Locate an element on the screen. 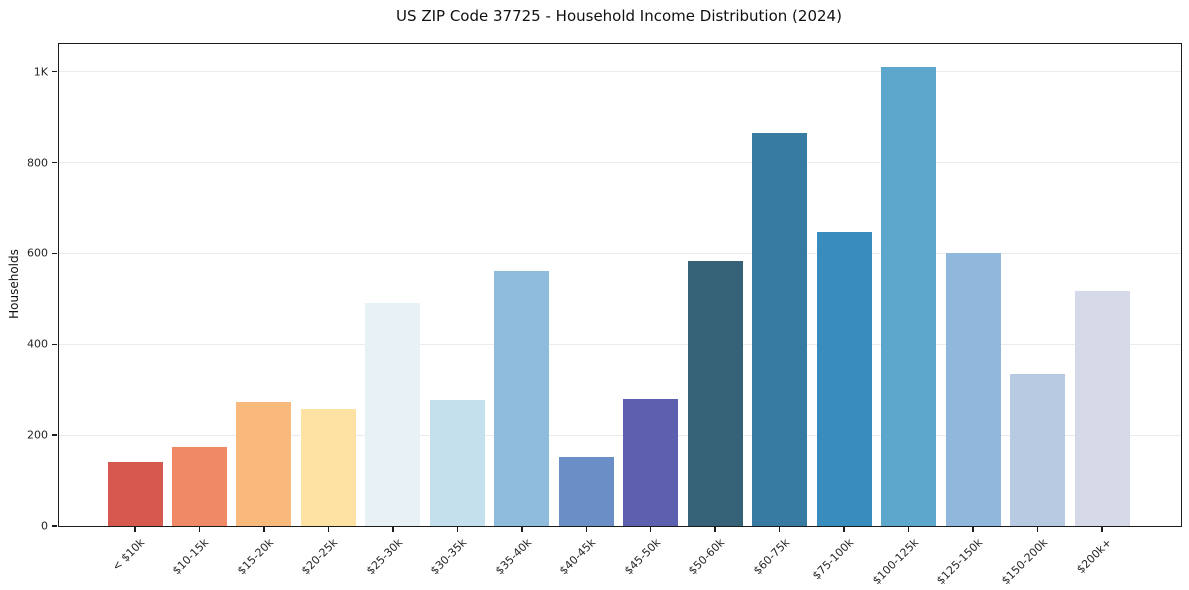 The width and height of the screenshot is (1189, 590). bar-$200k+ is located at coordinates (1102, 408).